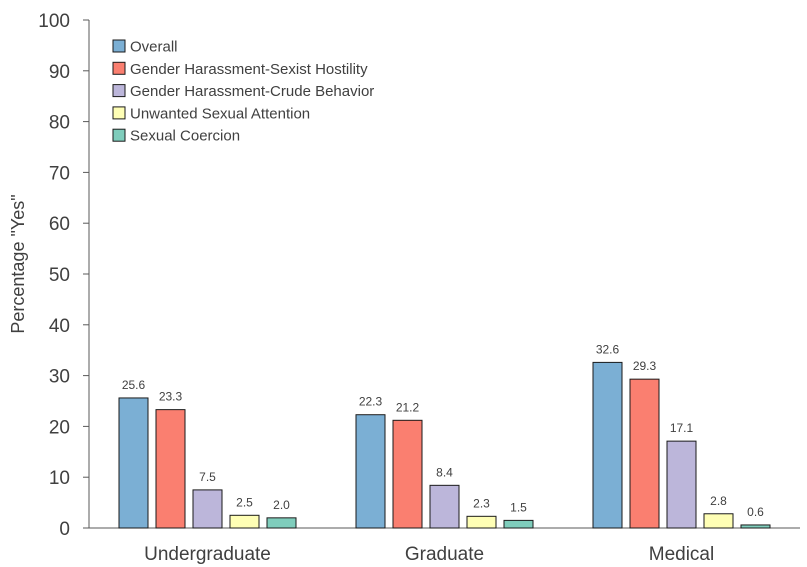 The width and height of the screenshot is (807, 567). Describe the element at coordinates (718, 501) in the screenshot. I see `data-label: 2.8` at that location.